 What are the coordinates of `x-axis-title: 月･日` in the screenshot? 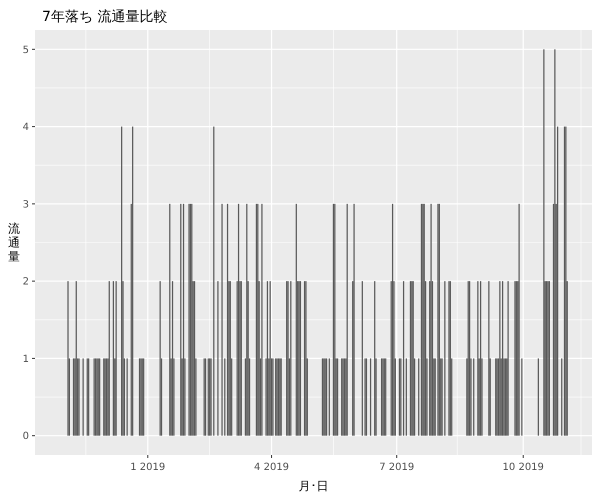 It's located at (313, 486).